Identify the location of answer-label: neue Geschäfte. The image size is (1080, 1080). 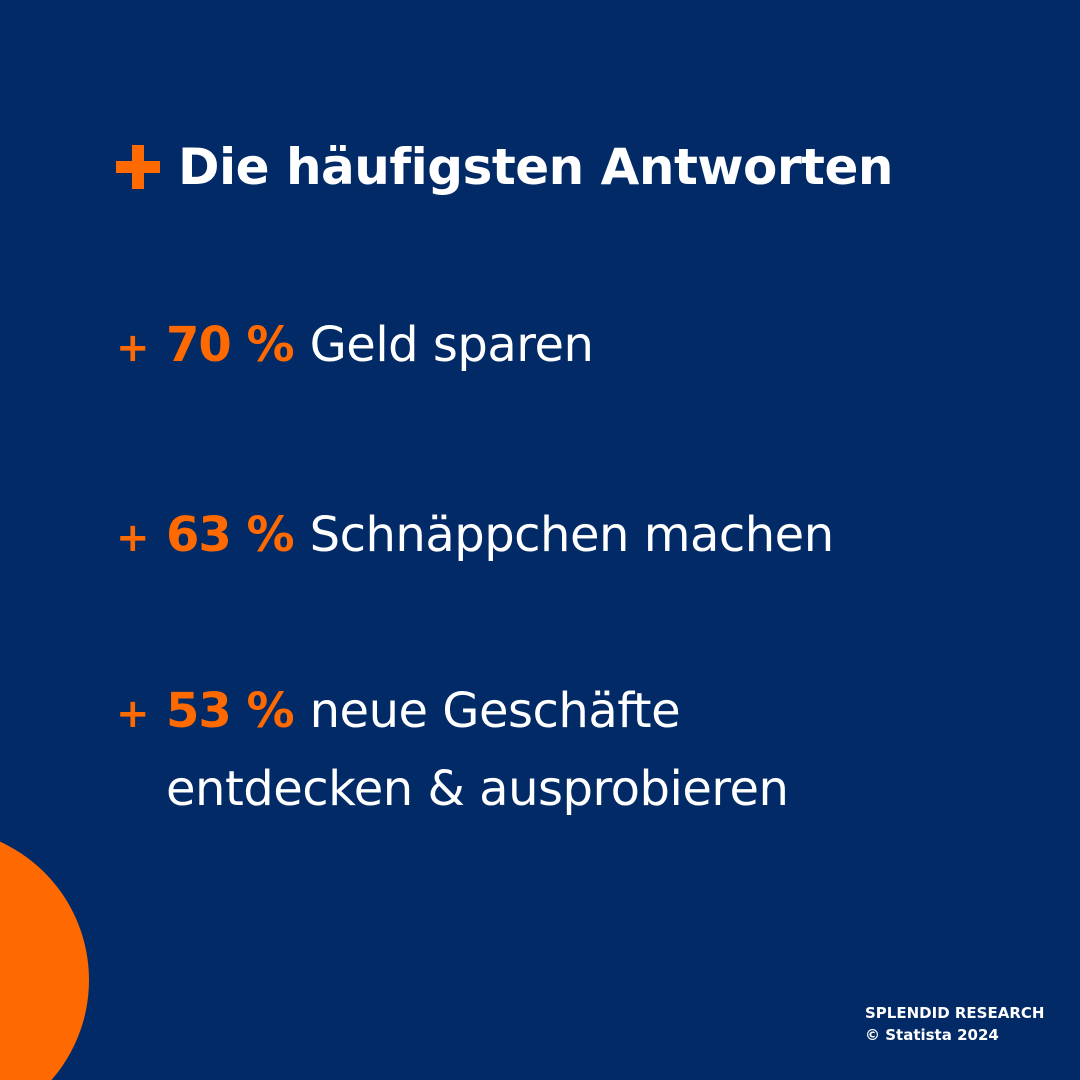
(495, 711).